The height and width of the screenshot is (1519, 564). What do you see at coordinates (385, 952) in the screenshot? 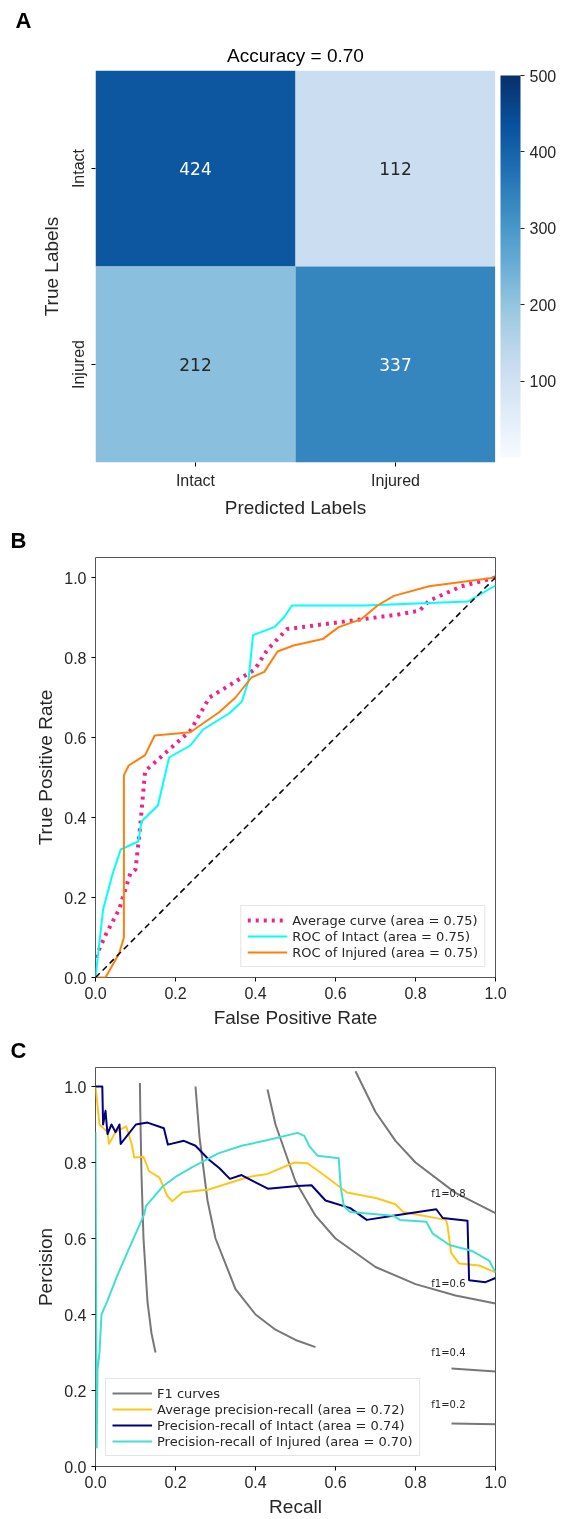
I see `legend-label: ROC of Injured (area = 0.75)` at bounding box center [385, 952].